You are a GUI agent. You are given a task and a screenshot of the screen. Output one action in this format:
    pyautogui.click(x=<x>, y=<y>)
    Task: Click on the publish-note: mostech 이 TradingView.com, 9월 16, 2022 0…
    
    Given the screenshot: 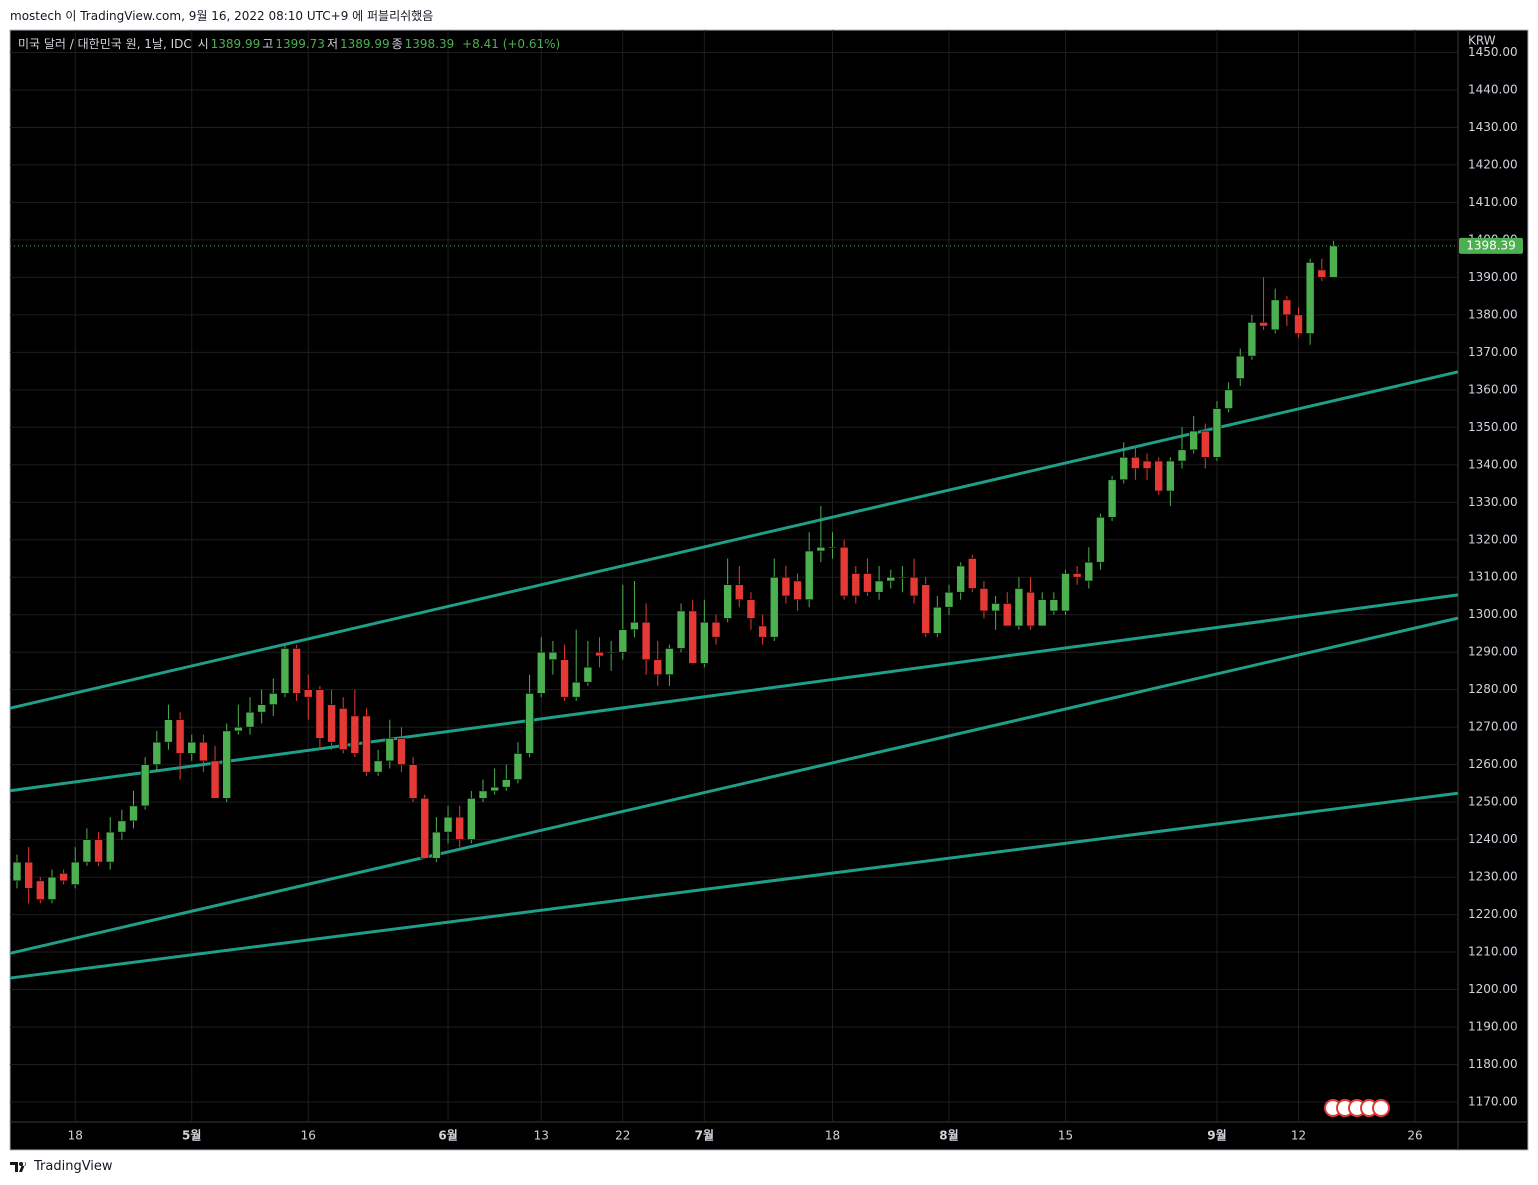 What is the action you would take?
    pyautogui.click(x=222, y=16)
    